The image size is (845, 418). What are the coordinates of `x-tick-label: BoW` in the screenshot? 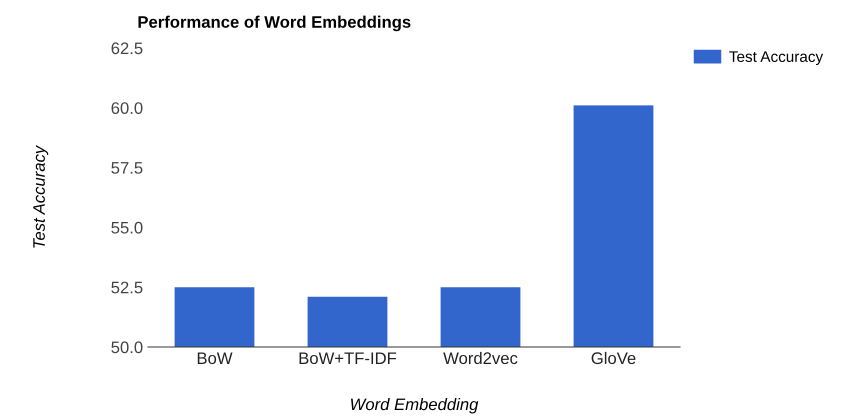 It's located at (215, 358).